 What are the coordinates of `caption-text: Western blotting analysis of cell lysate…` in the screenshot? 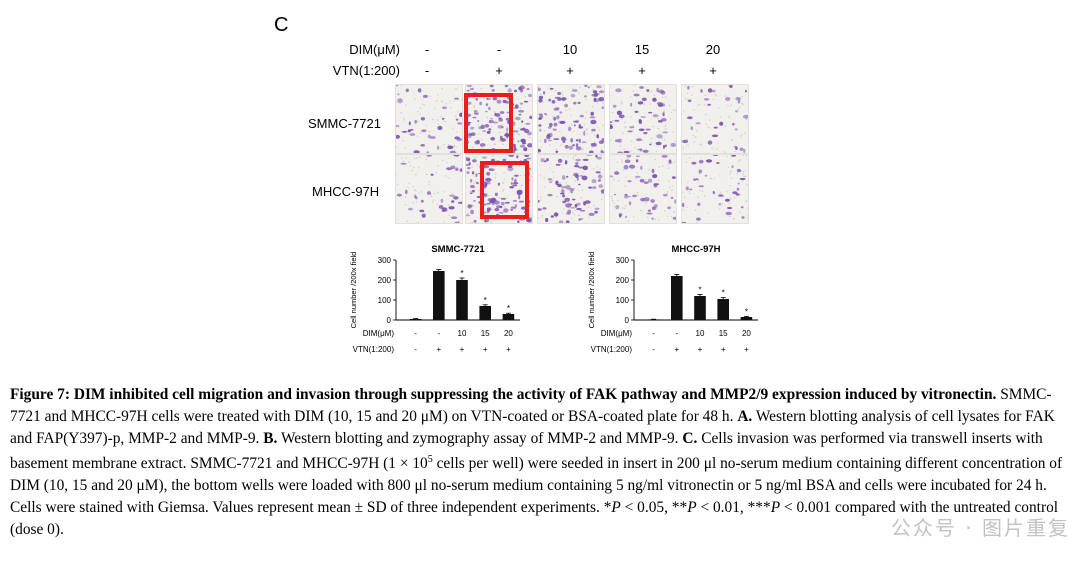 It's located at (532, 427).